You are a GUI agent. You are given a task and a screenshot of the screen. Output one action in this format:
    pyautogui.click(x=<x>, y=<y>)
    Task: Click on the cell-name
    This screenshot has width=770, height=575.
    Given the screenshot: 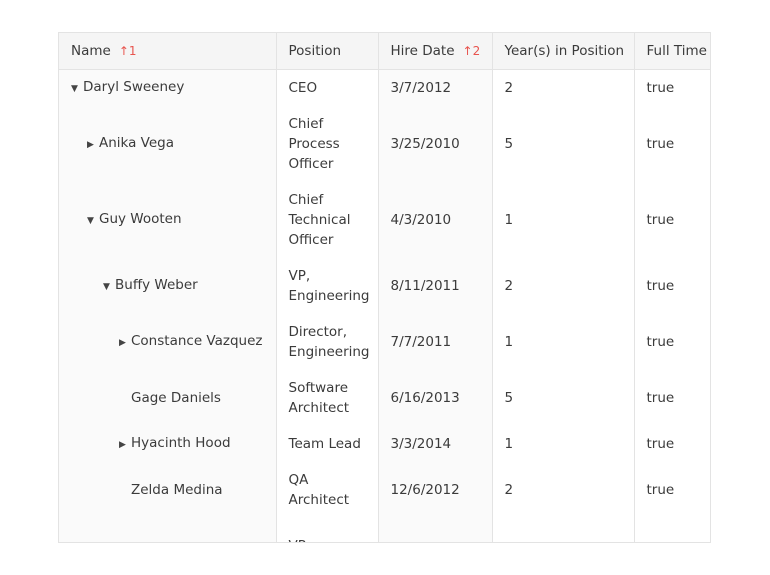 What is the action you would take?
    pyautogui.click(x=168, y=529)
    